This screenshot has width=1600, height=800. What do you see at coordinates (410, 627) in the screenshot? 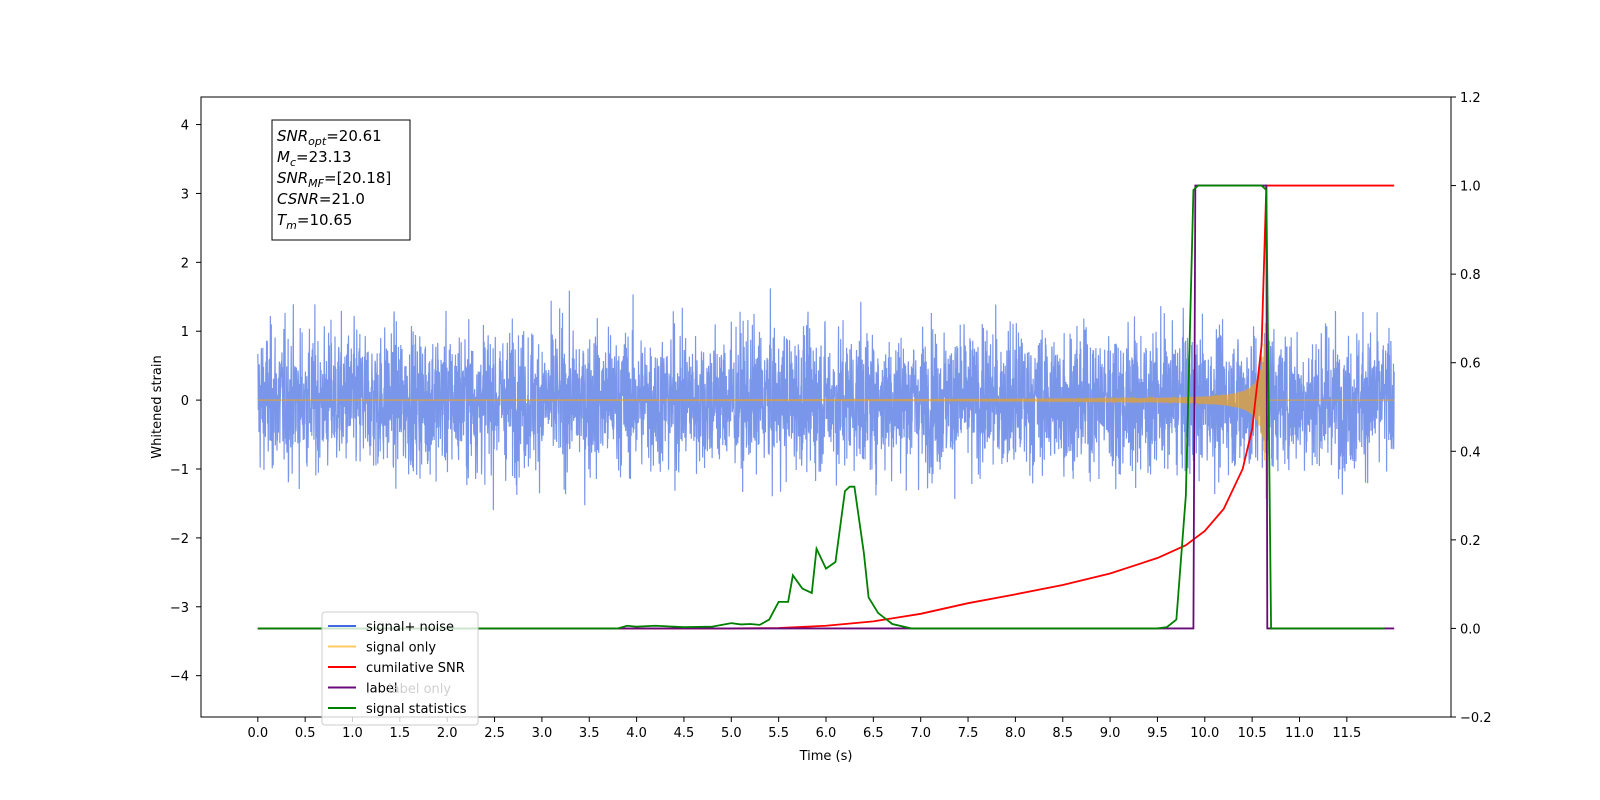
I see `legend-label: signal+ noise` at bounding box center [410, 627].